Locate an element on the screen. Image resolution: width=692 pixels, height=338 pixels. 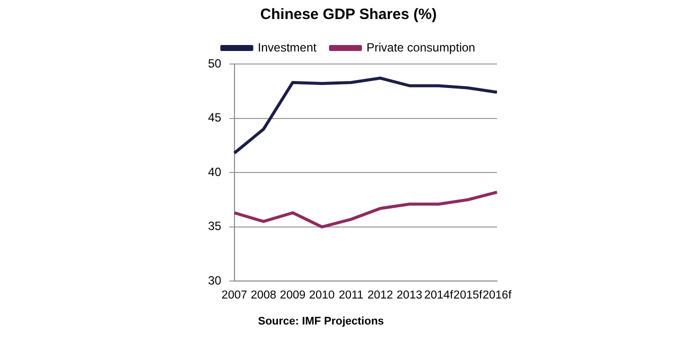
y-tick-label: 45 is located at coordinates (215, 117).